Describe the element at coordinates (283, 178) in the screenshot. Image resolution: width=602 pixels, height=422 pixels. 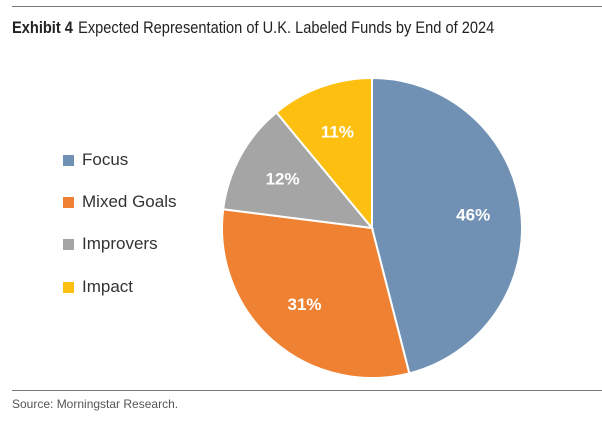
I see `data-label: 12%` at that location.